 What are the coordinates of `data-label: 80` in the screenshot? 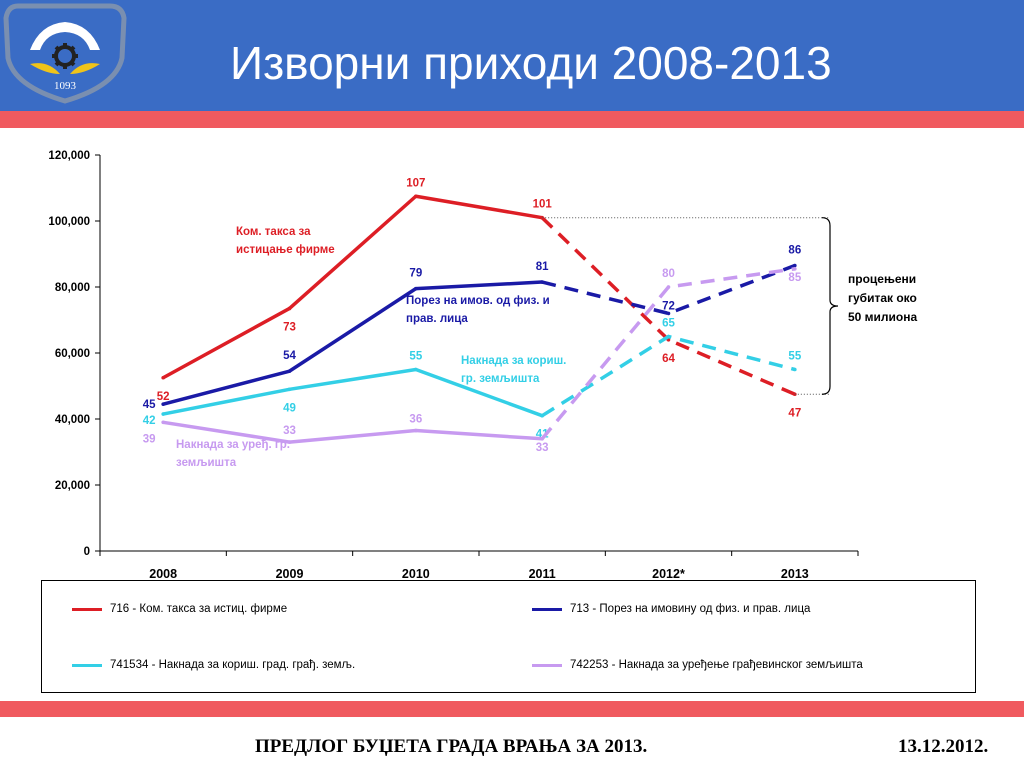 It's located at (668, 274).